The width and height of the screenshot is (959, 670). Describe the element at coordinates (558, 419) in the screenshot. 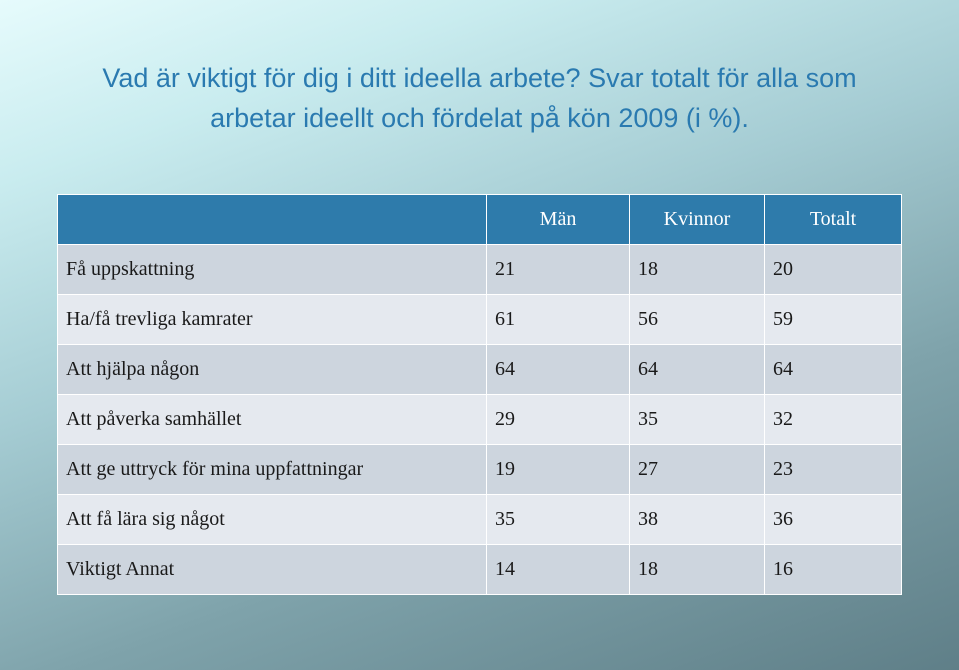

I see `value-man: 29` at that location.